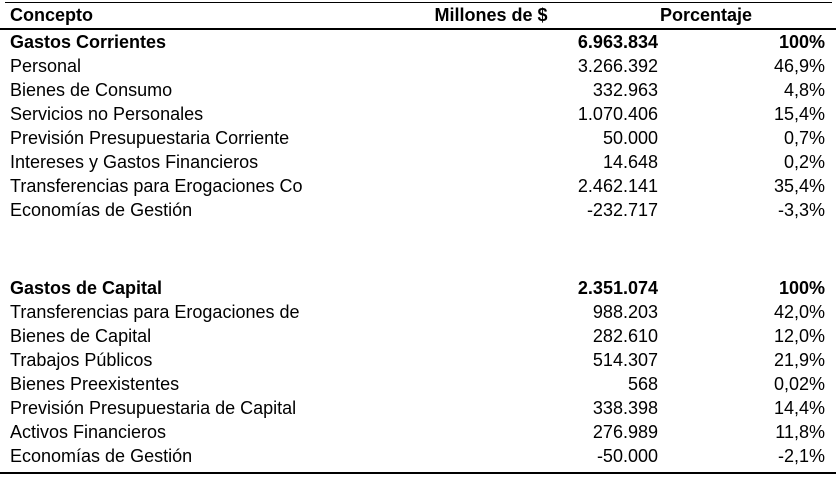 The image size is (836, 480). Describe the element at coordinates (418, 210) in the screenshot. I see `table-row: Economías de Gestión -232.717 -3,3%` at that location.